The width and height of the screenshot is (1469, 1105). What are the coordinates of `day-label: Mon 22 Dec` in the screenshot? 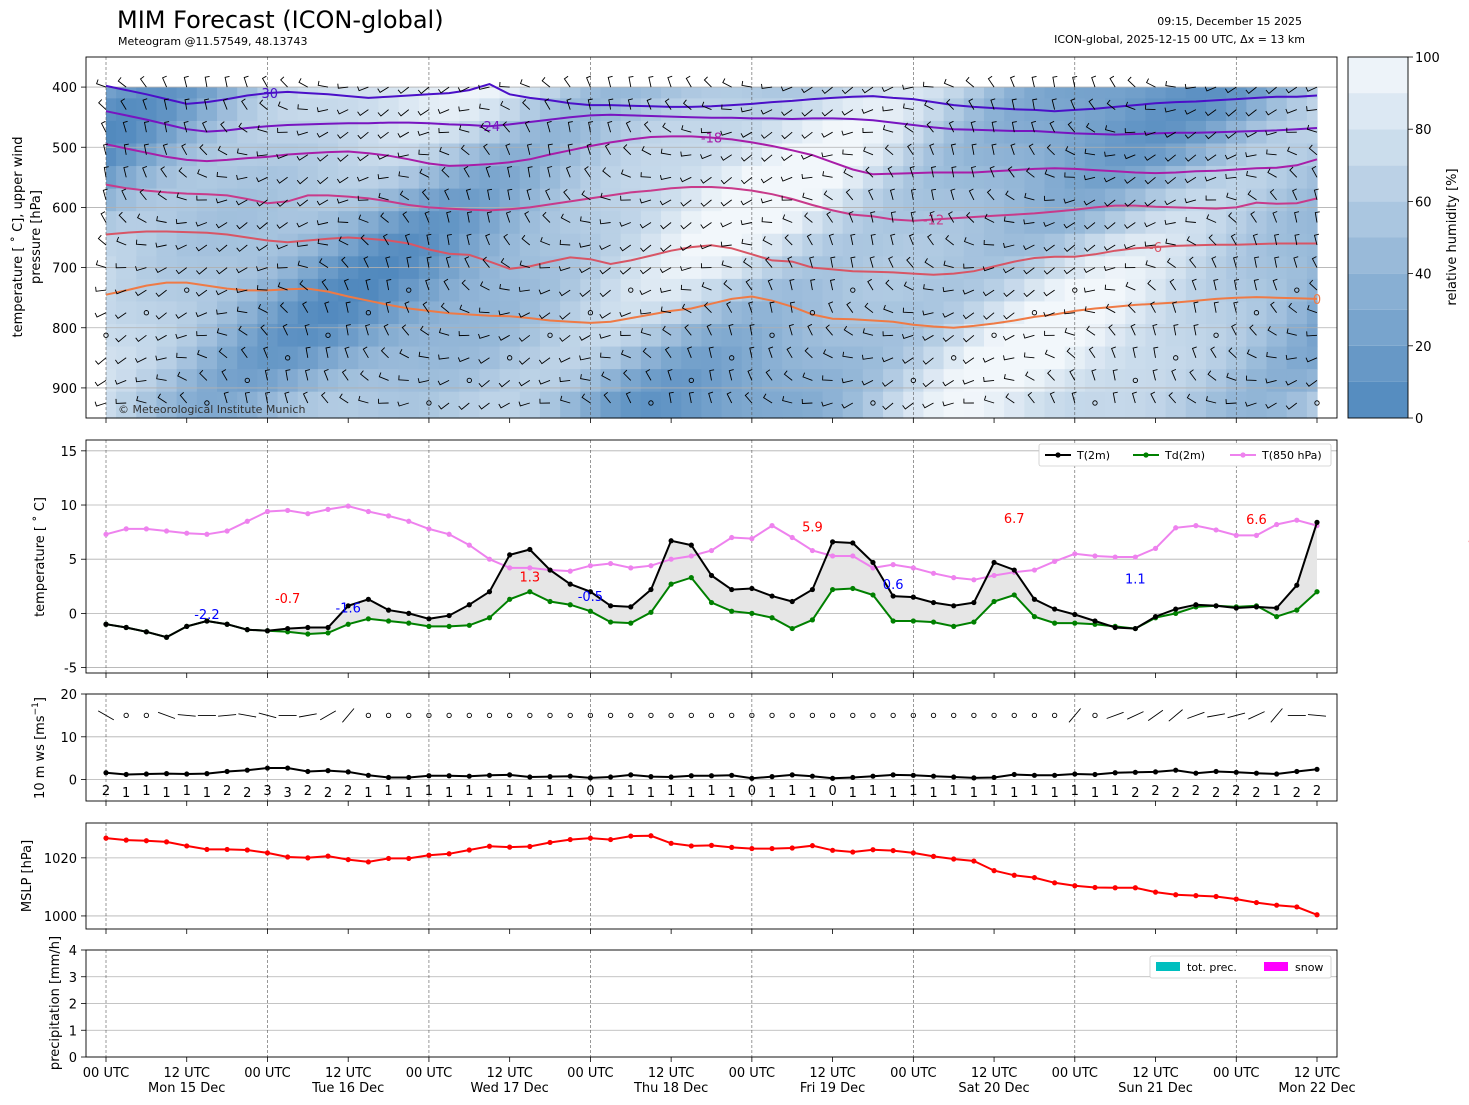 It's located at (1316, 1088).